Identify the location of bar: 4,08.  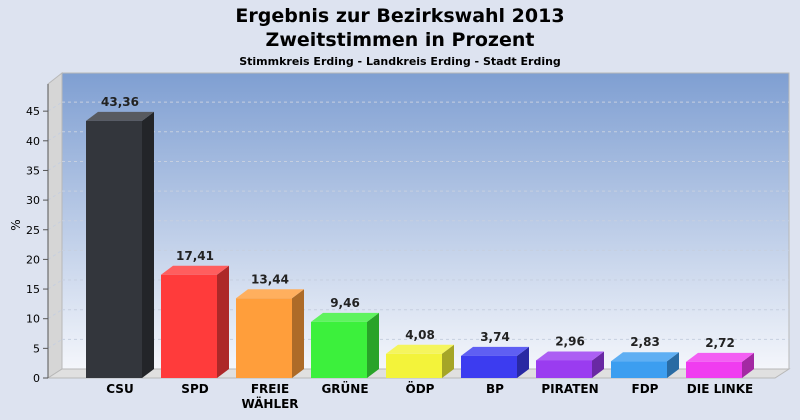
(420, 353).